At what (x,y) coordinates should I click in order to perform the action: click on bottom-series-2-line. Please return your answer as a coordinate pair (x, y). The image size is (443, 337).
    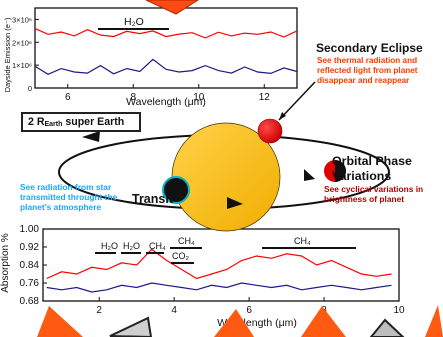
    Looking at the image, I should click on (219, 287).